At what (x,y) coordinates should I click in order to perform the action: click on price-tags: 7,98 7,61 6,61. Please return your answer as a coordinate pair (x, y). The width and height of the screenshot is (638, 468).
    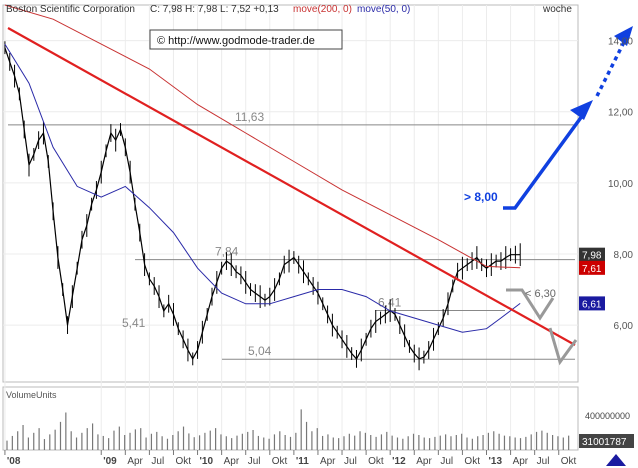
    Looking at the image, I should click on (592, 279).